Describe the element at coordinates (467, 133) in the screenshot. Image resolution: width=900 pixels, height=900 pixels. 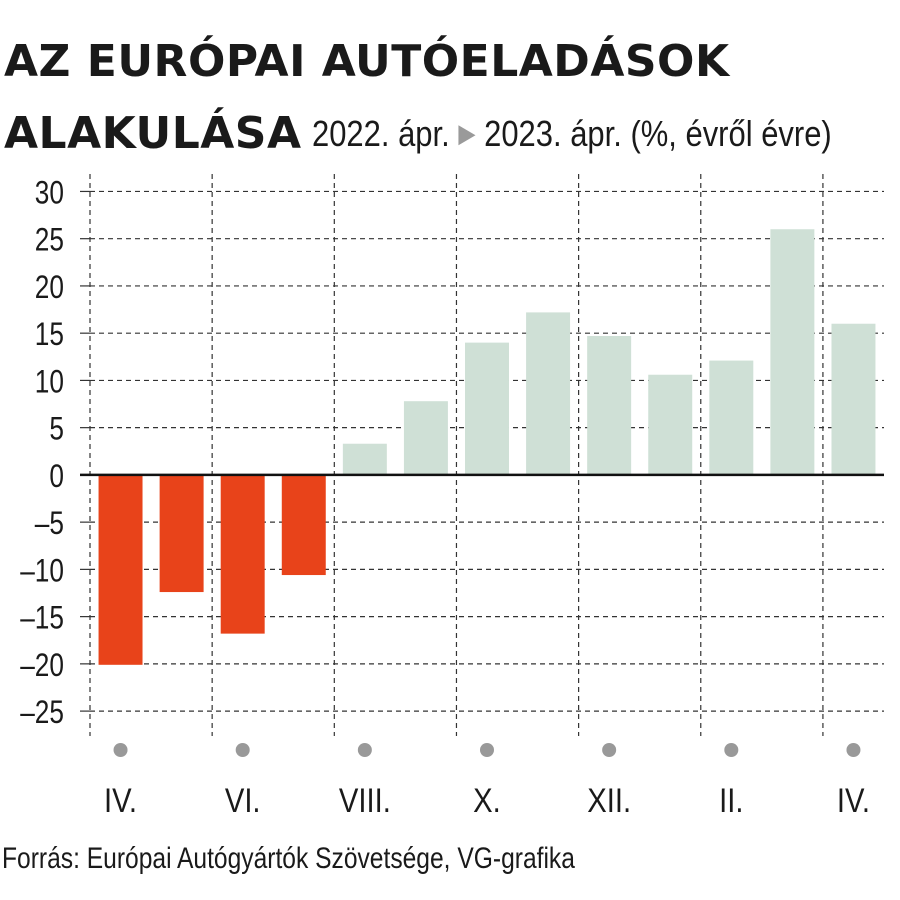
I see `play-arrow-icon: ▶` at that location.